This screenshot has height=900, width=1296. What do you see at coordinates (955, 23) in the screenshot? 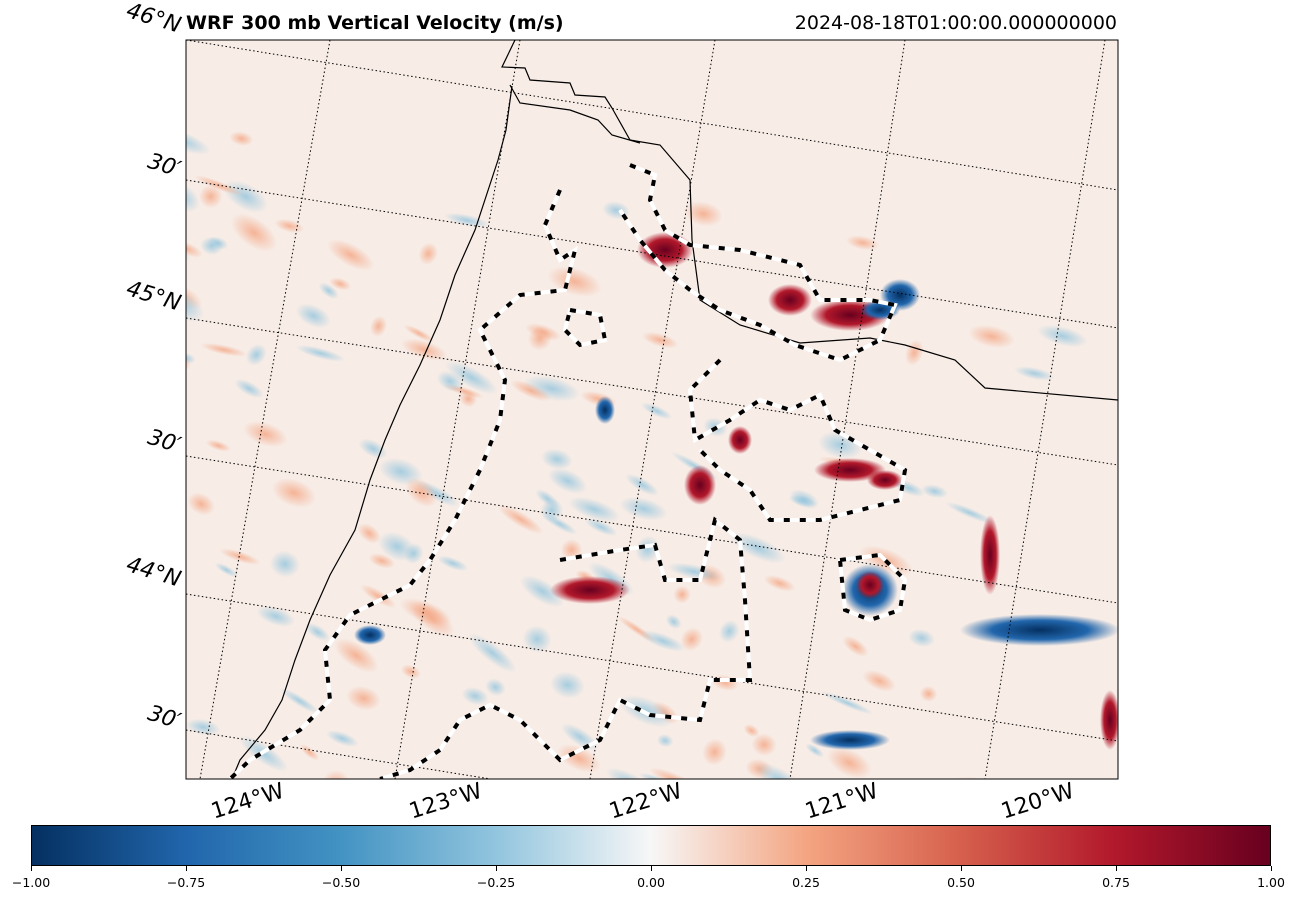
I see `timestamp-label: 2024-08-18T01:00:00.000000000` at bounding box center [955, 23].